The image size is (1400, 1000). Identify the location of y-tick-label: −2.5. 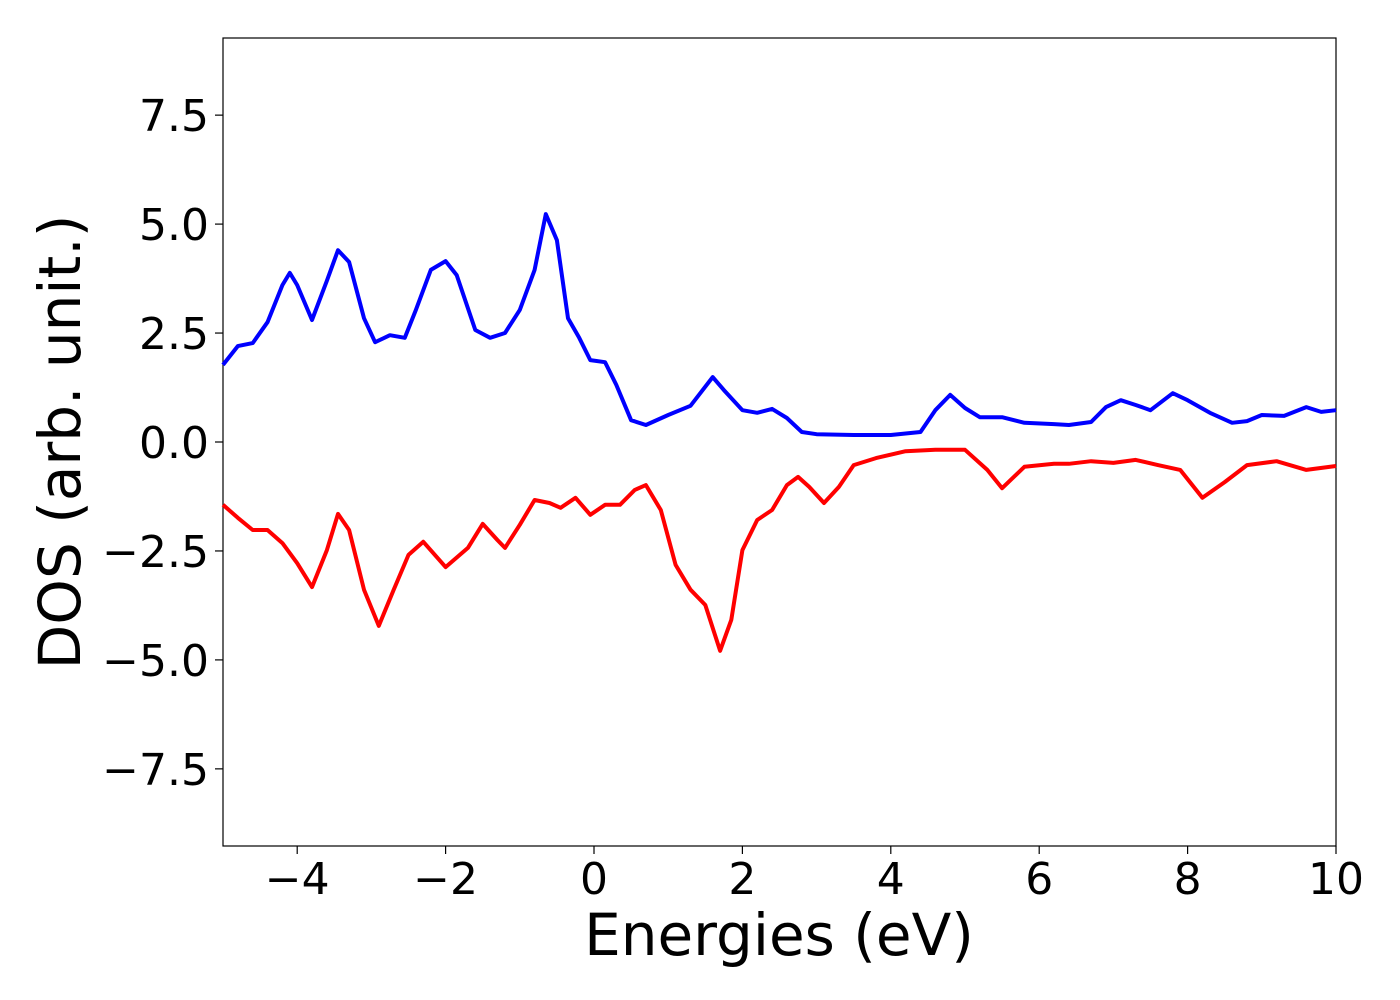
(155, 552).